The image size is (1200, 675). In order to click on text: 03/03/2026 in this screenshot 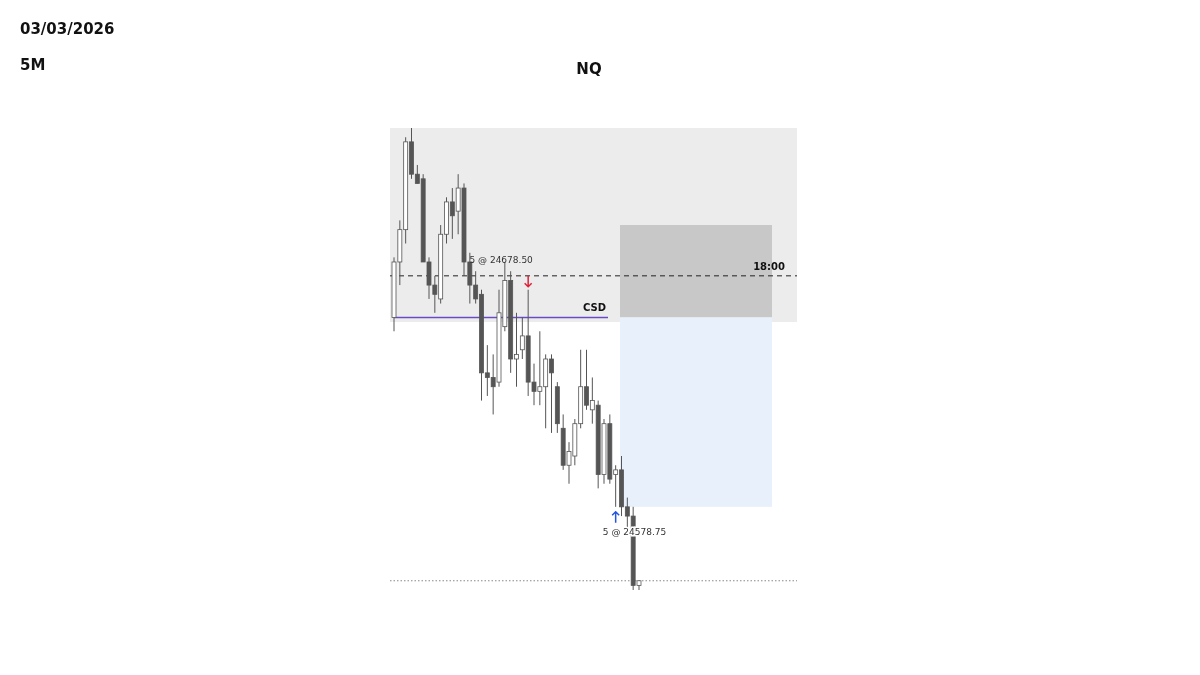, I will do `click(67, 29)`.